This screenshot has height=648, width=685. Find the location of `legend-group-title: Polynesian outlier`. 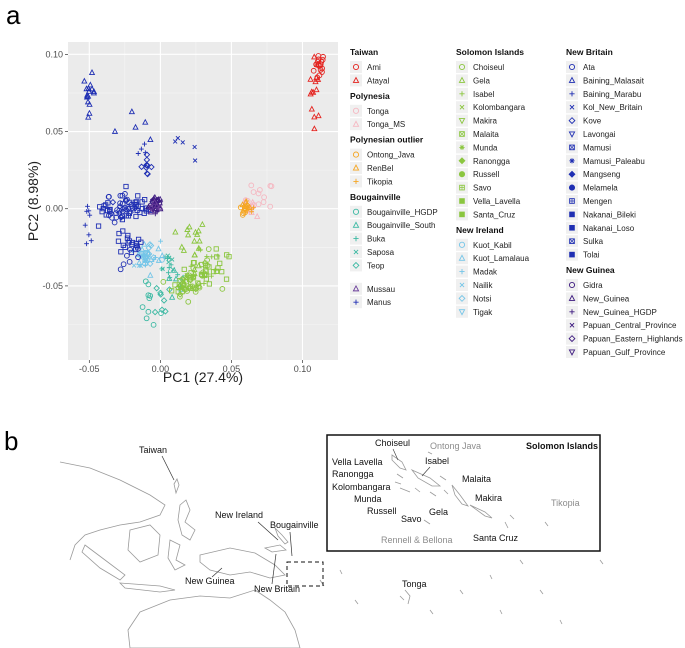

legend-group-title: Polynesian outlier is located at coordinates (387, 140).